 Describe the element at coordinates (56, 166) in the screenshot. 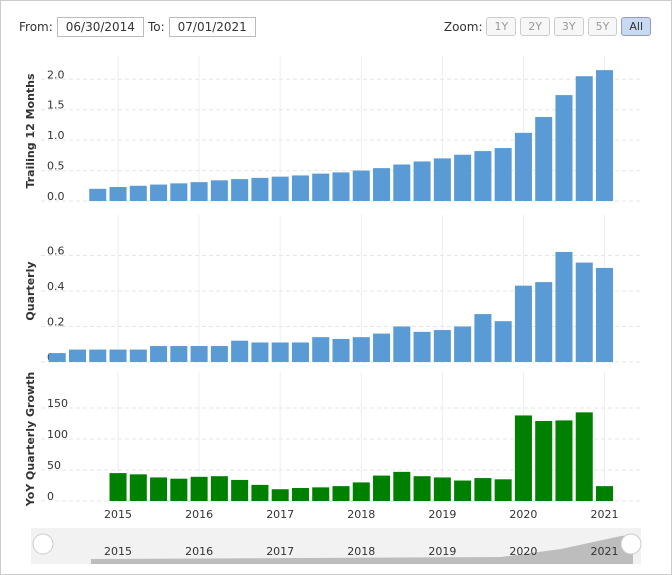

I see `y-tick-label: 0.5` at that location.